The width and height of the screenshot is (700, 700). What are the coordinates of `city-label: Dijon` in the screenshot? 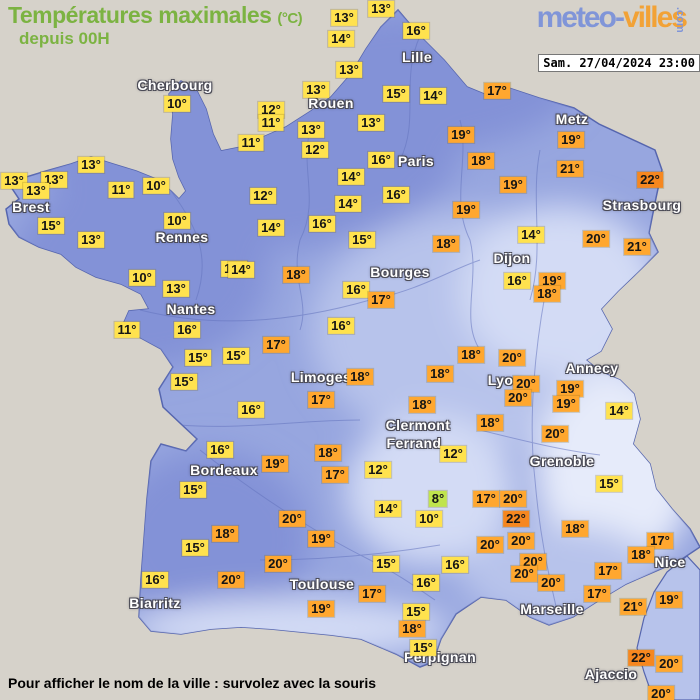 It's located at (512, 258).